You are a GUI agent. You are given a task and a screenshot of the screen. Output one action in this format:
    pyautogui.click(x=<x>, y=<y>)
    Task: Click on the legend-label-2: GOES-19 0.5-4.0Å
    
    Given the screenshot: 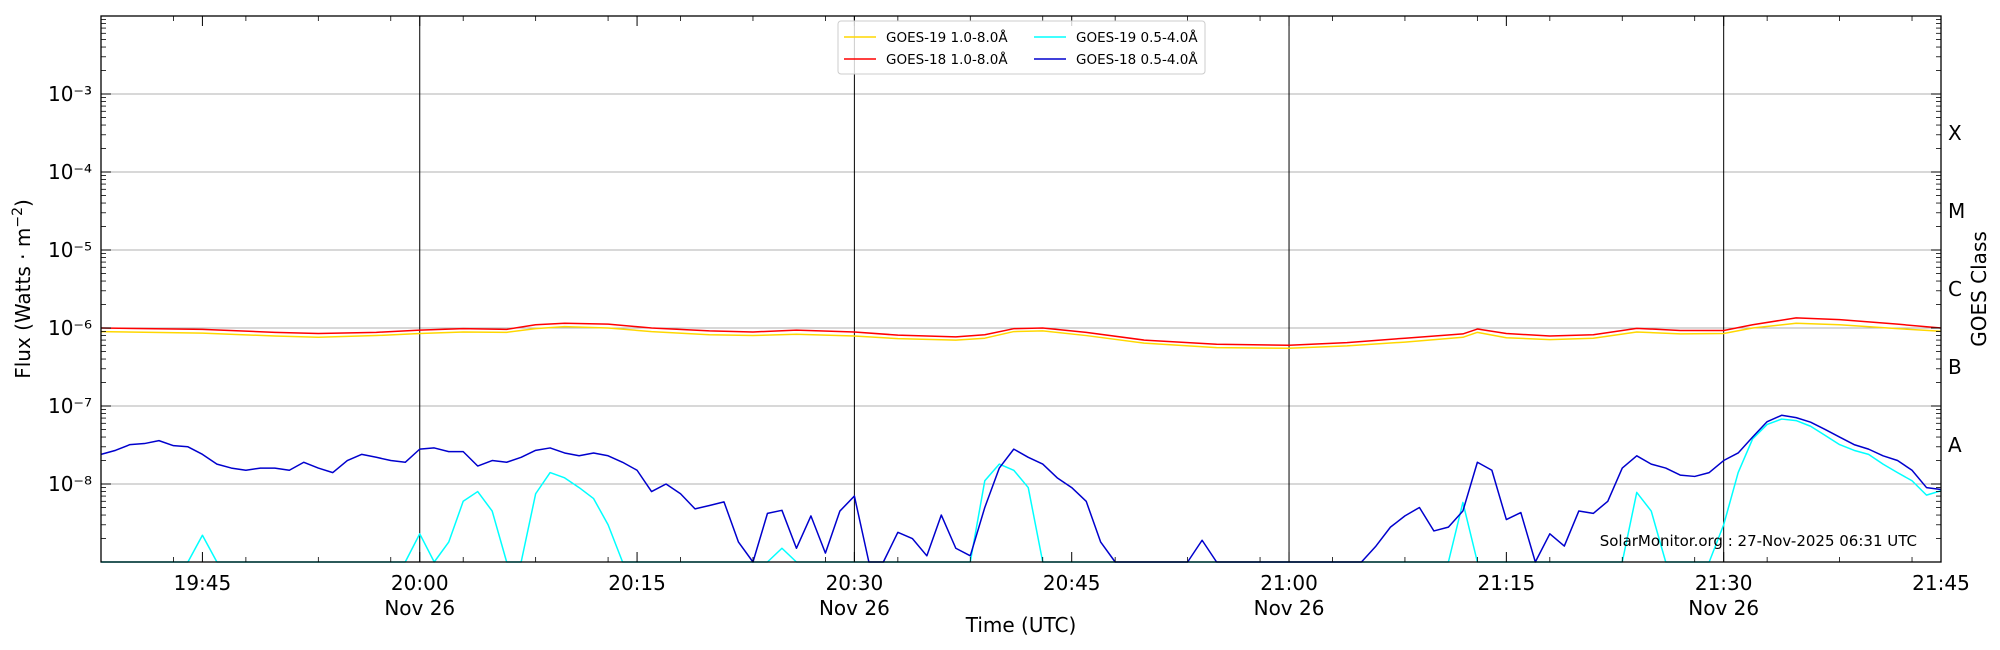 What is the action you would take?
    pyautogui.click(x=1137, y=37)
    